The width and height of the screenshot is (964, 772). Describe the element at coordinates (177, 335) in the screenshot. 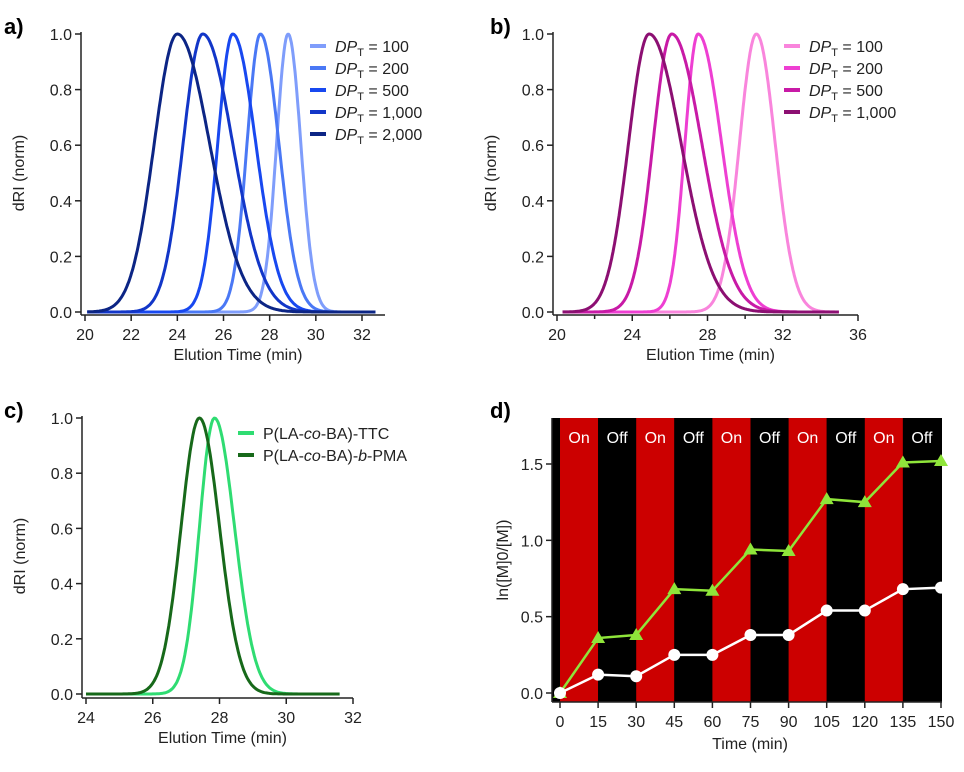

I see `x-tick-label: 24` at that location.